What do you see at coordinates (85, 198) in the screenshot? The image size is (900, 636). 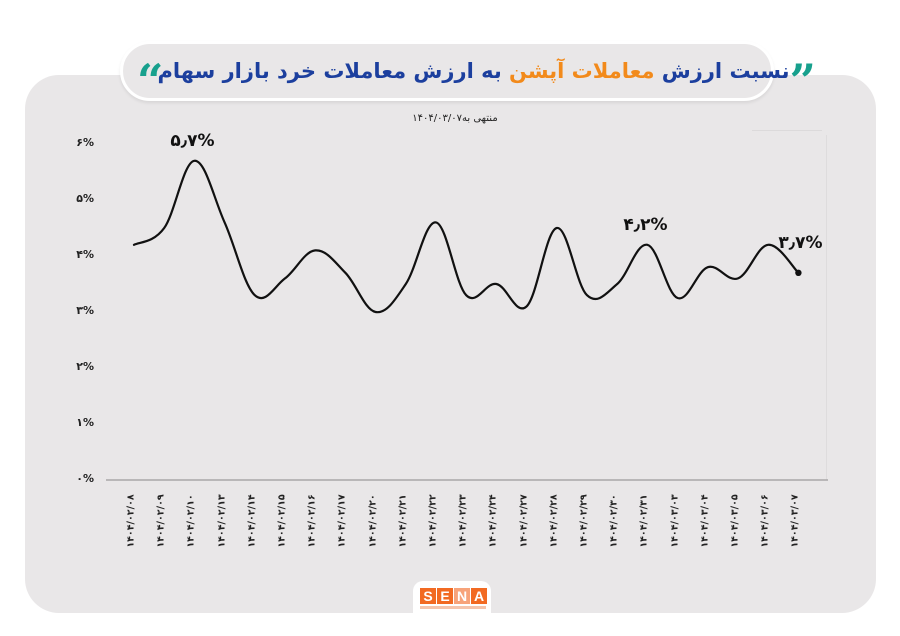 I see `y-tick-label: ۵%` at bounding box center [85, 198].